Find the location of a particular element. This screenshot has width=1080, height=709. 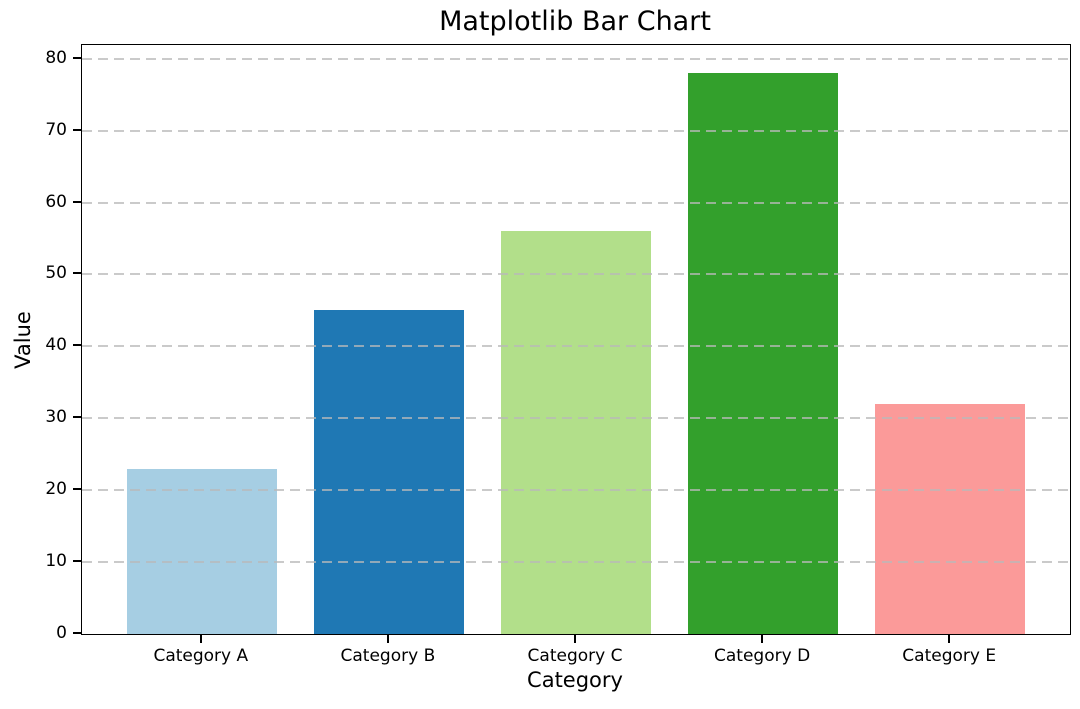

x-axis-label: Category is located at coordinates (575, 680).